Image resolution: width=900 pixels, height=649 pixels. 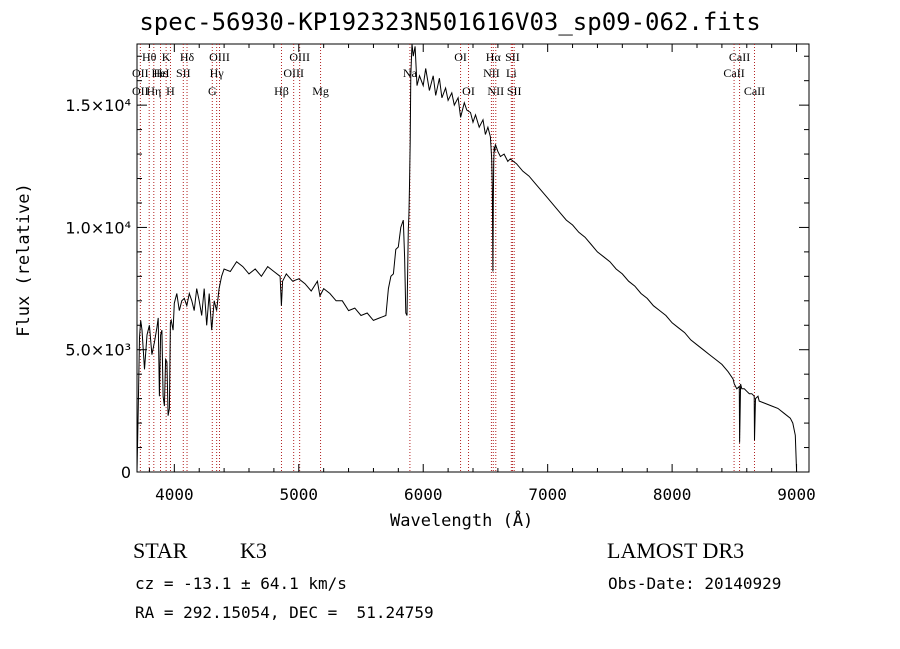 I want to click on line-marker-label: HeI, so click(x=161, y=73).